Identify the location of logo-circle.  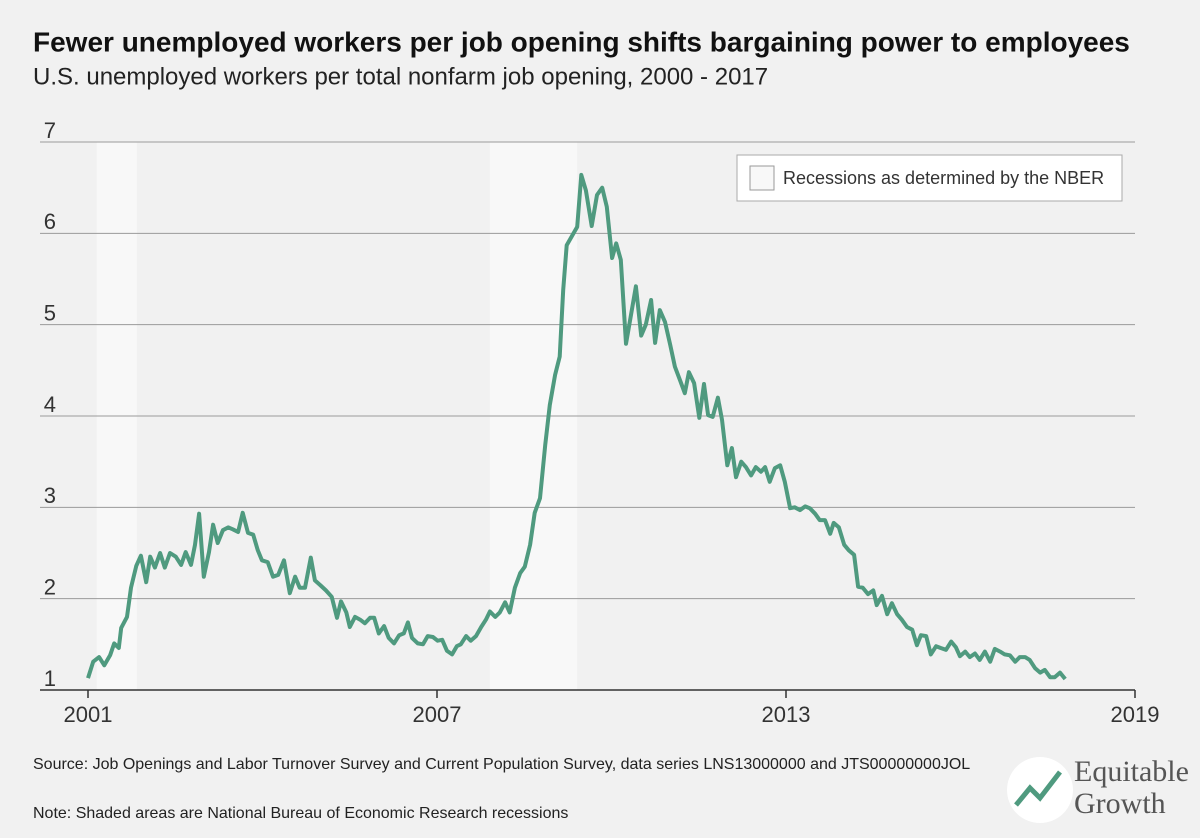
(1040, 790).